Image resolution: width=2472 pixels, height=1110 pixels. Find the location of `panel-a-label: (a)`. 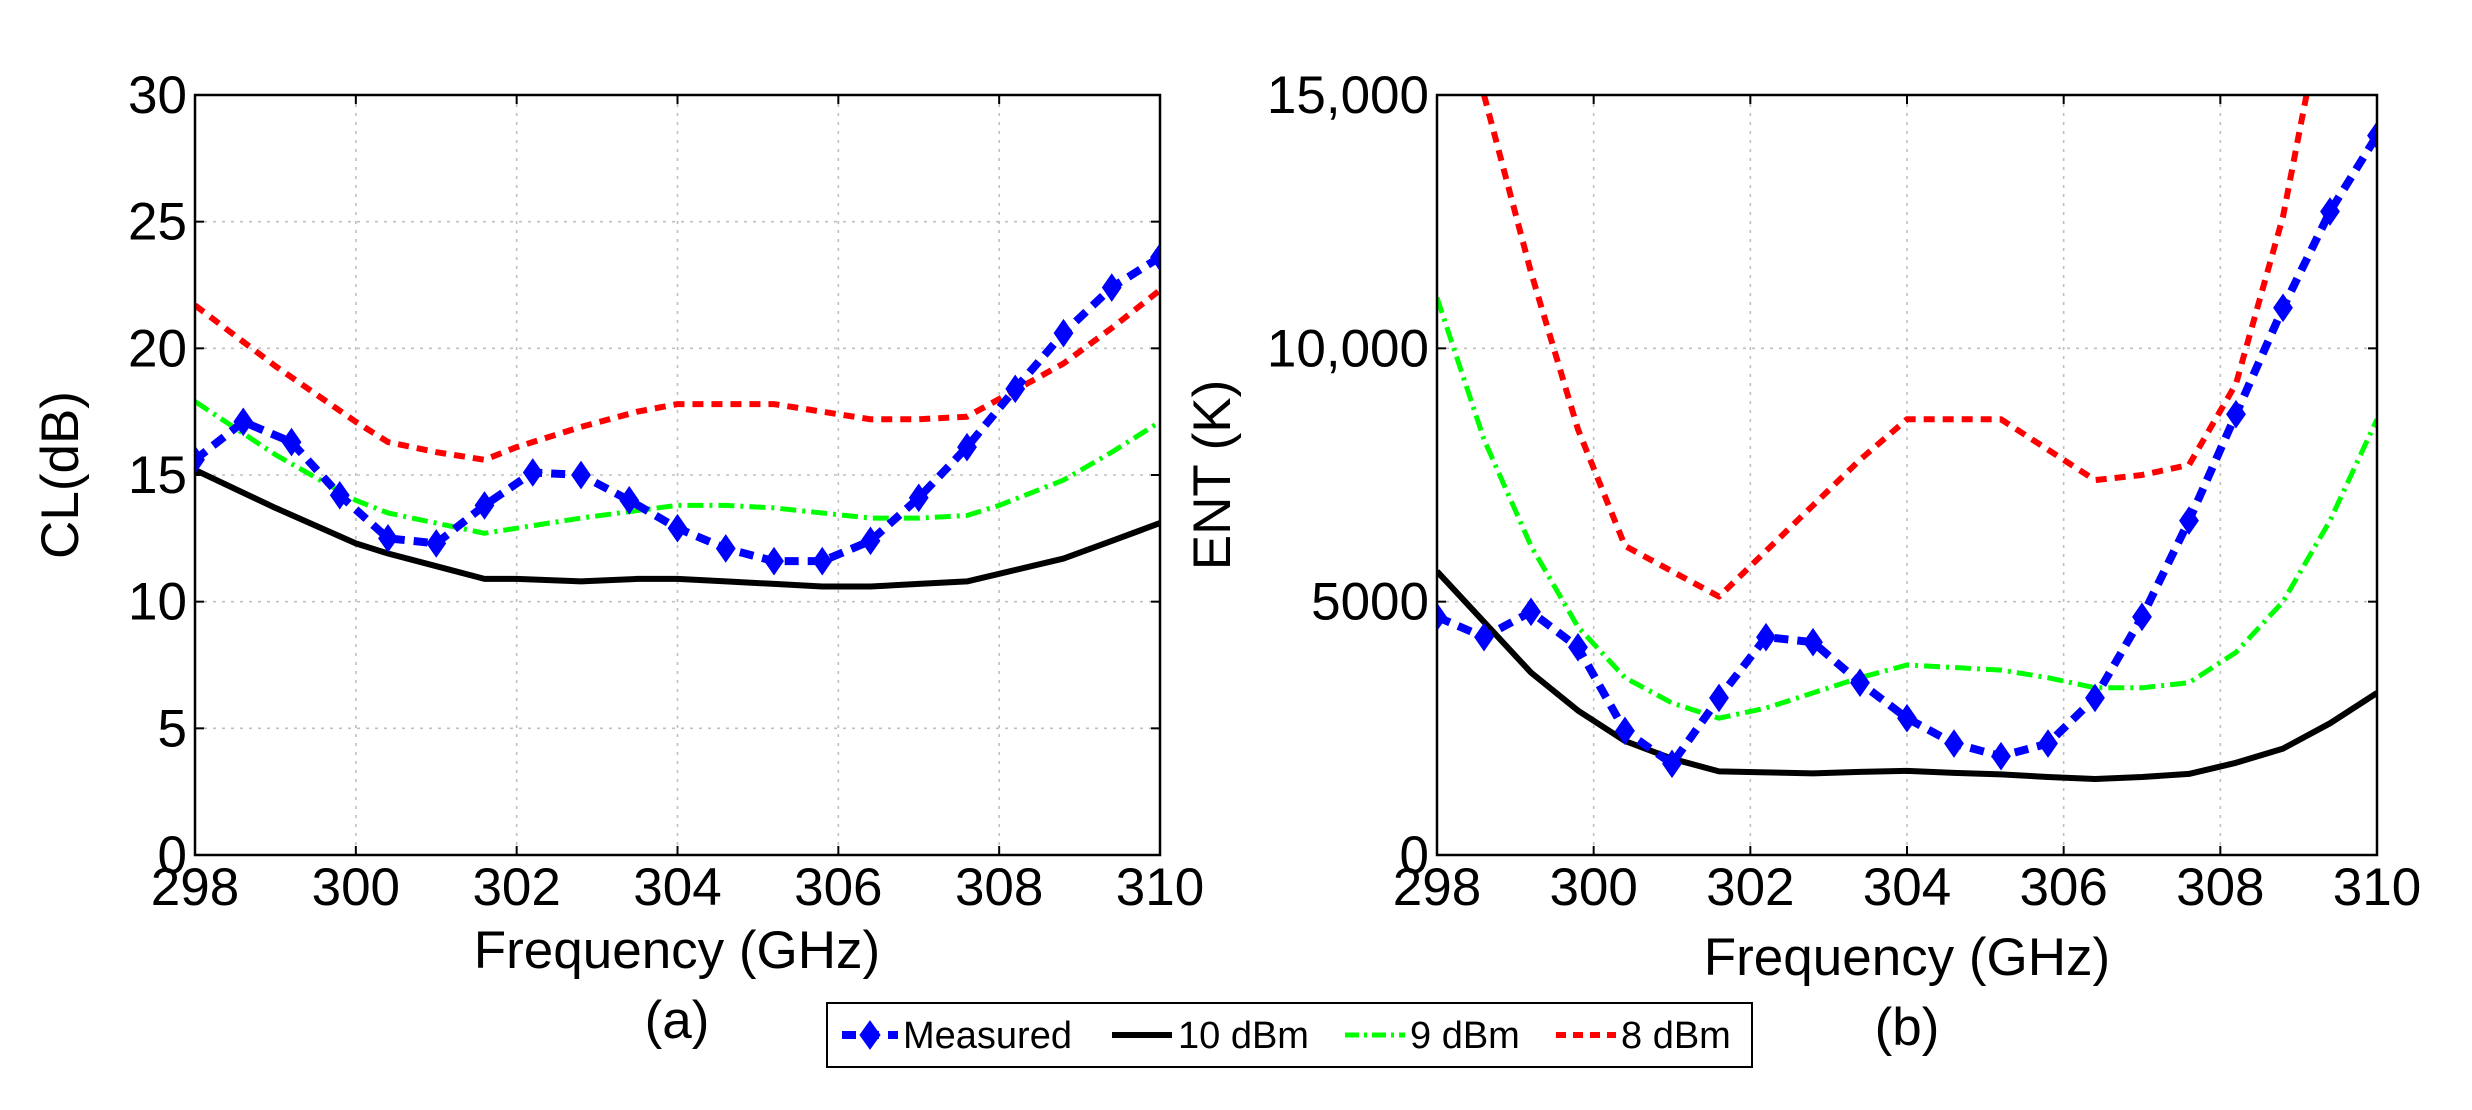

panel-a-label: (a) is located at coordinates (677, 1020).